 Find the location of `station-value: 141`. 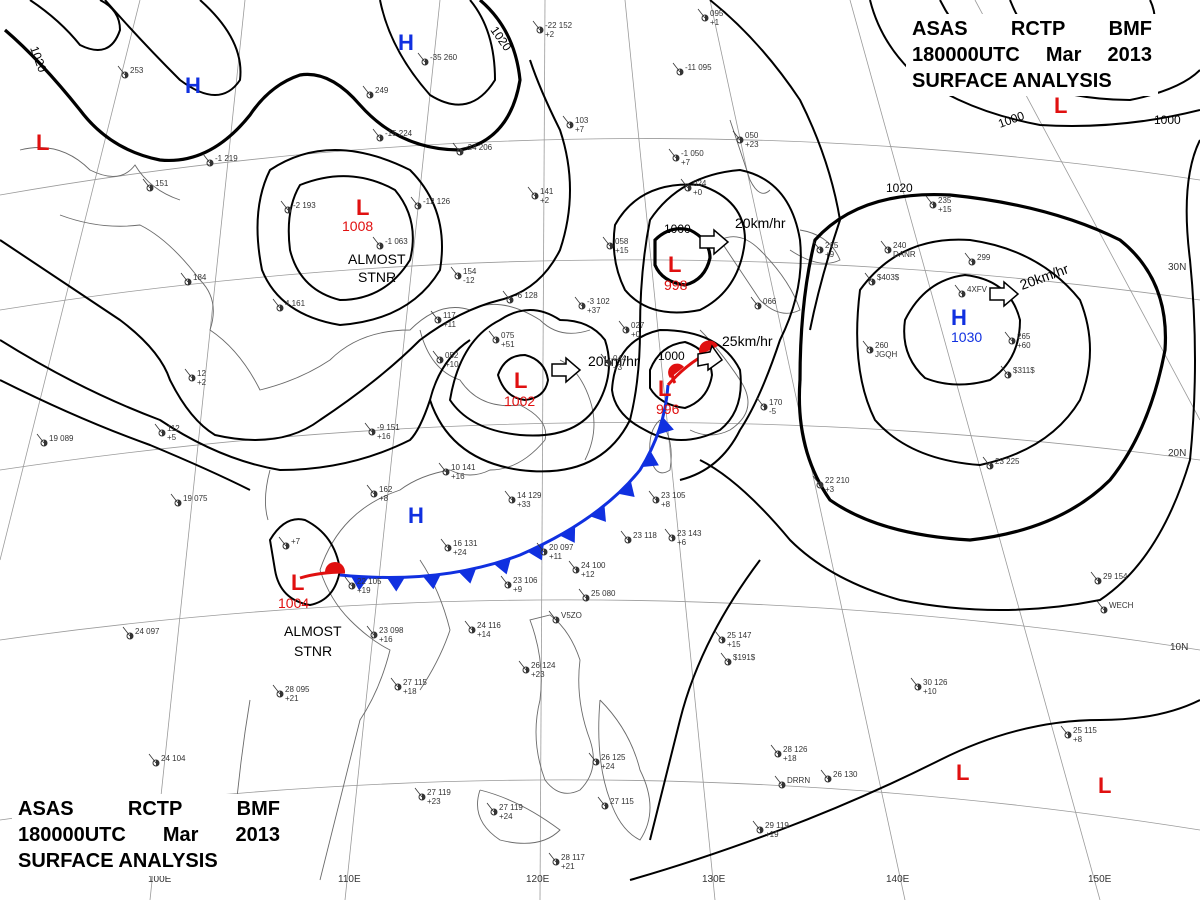

station-value: 141 is located at coordinates (547, 191).